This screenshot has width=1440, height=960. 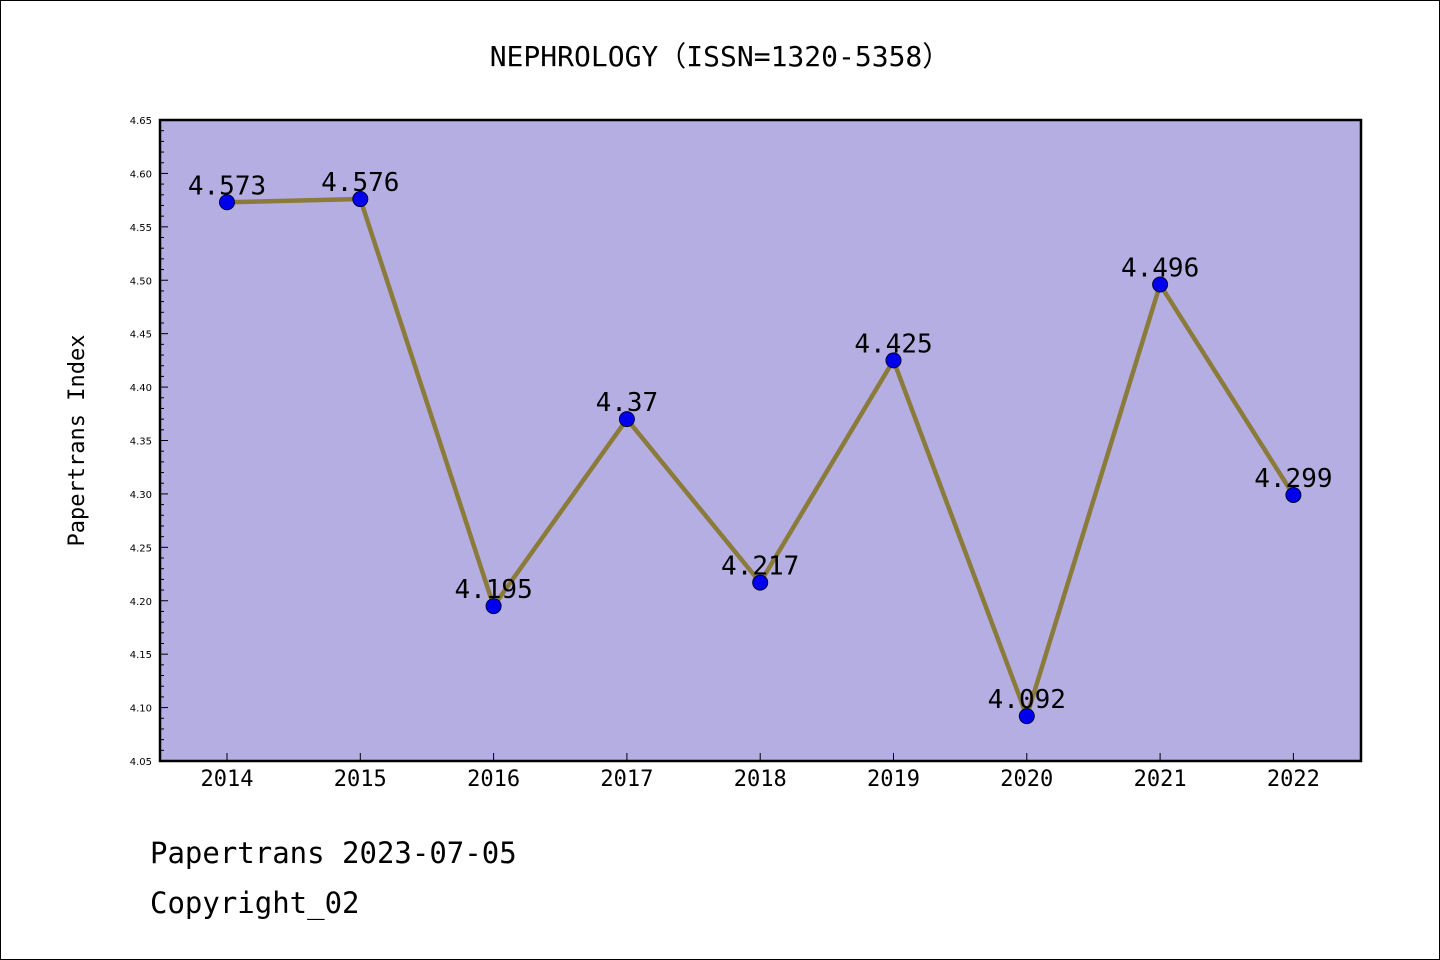 What do you see at coordinates (141, 709) in the screenshot?
I see `y-tick-label: 4.10` at bounding box center [141, 709].